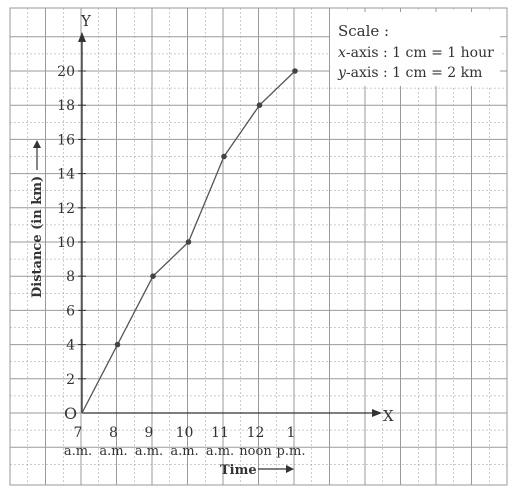 The image size is (520, 495). What do you see at coordinates (238, 470) in the screenshot?
I see `x-axis-title: Time` at bounding box center [238, 470].